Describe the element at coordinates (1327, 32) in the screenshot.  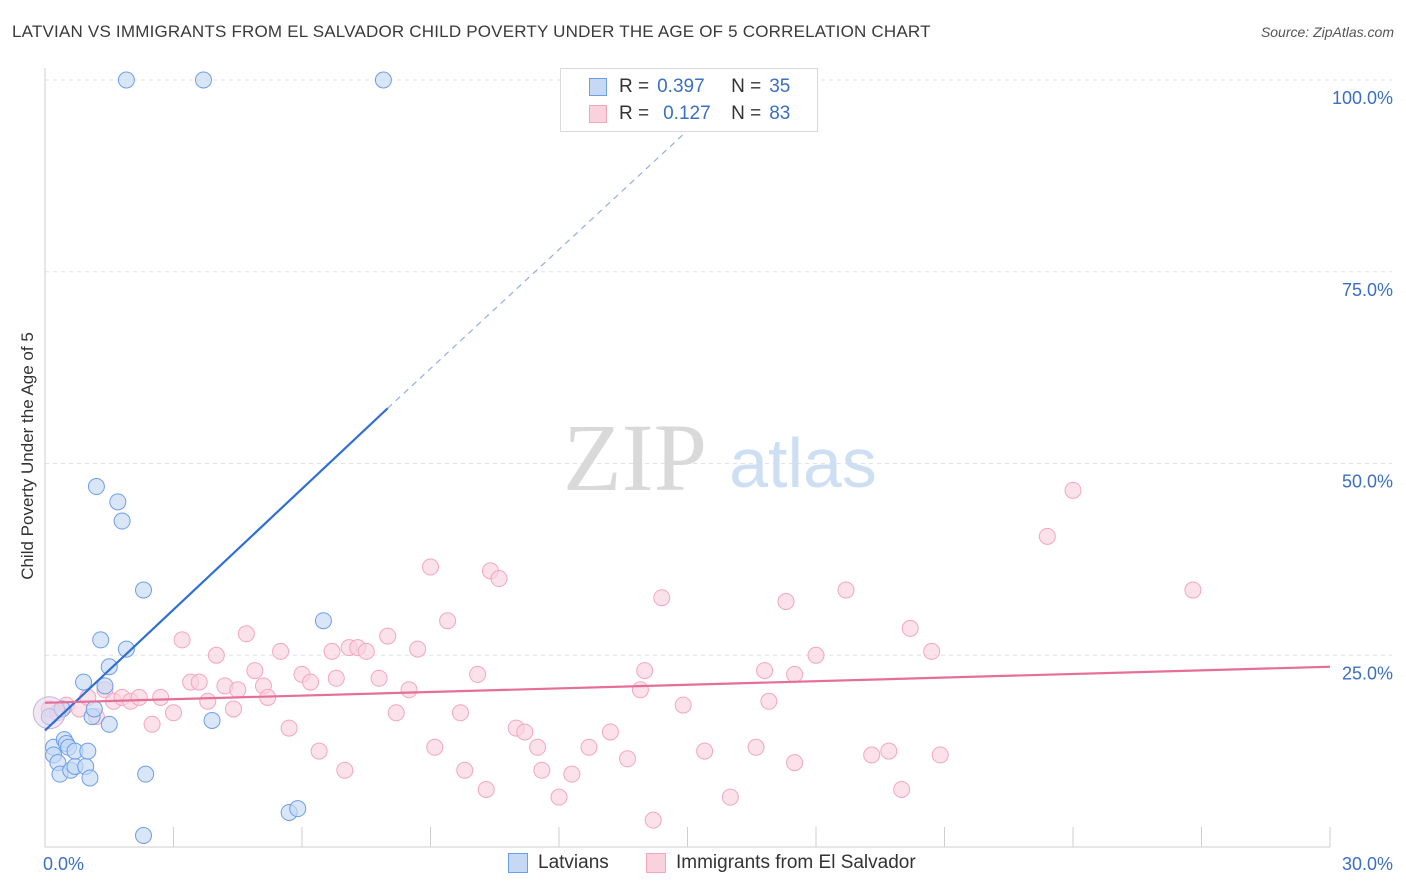
I see `source-note: Source: ZipAtlas.com` at that location.